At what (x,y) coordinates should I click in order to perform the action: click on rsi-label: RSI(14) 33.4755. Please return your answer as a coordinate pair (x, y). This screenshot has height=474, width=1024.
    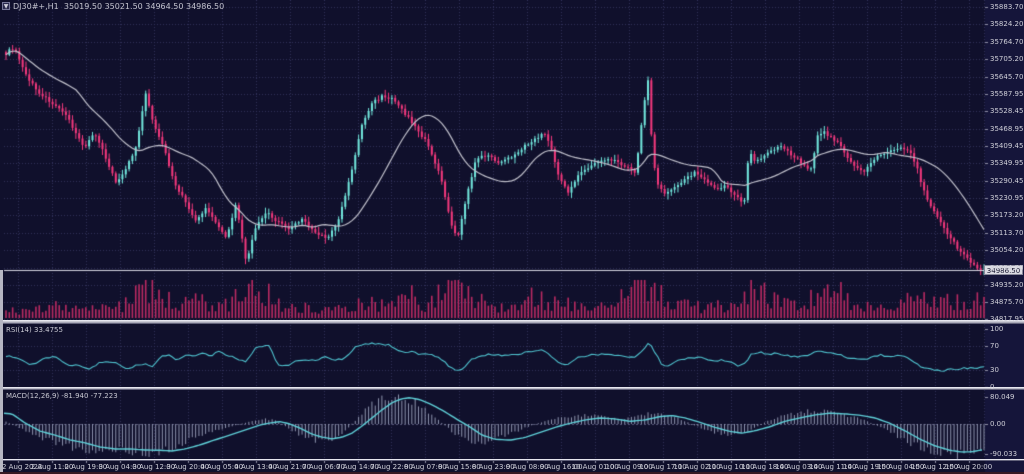
    Looking at the image, I should click on (34, 330).